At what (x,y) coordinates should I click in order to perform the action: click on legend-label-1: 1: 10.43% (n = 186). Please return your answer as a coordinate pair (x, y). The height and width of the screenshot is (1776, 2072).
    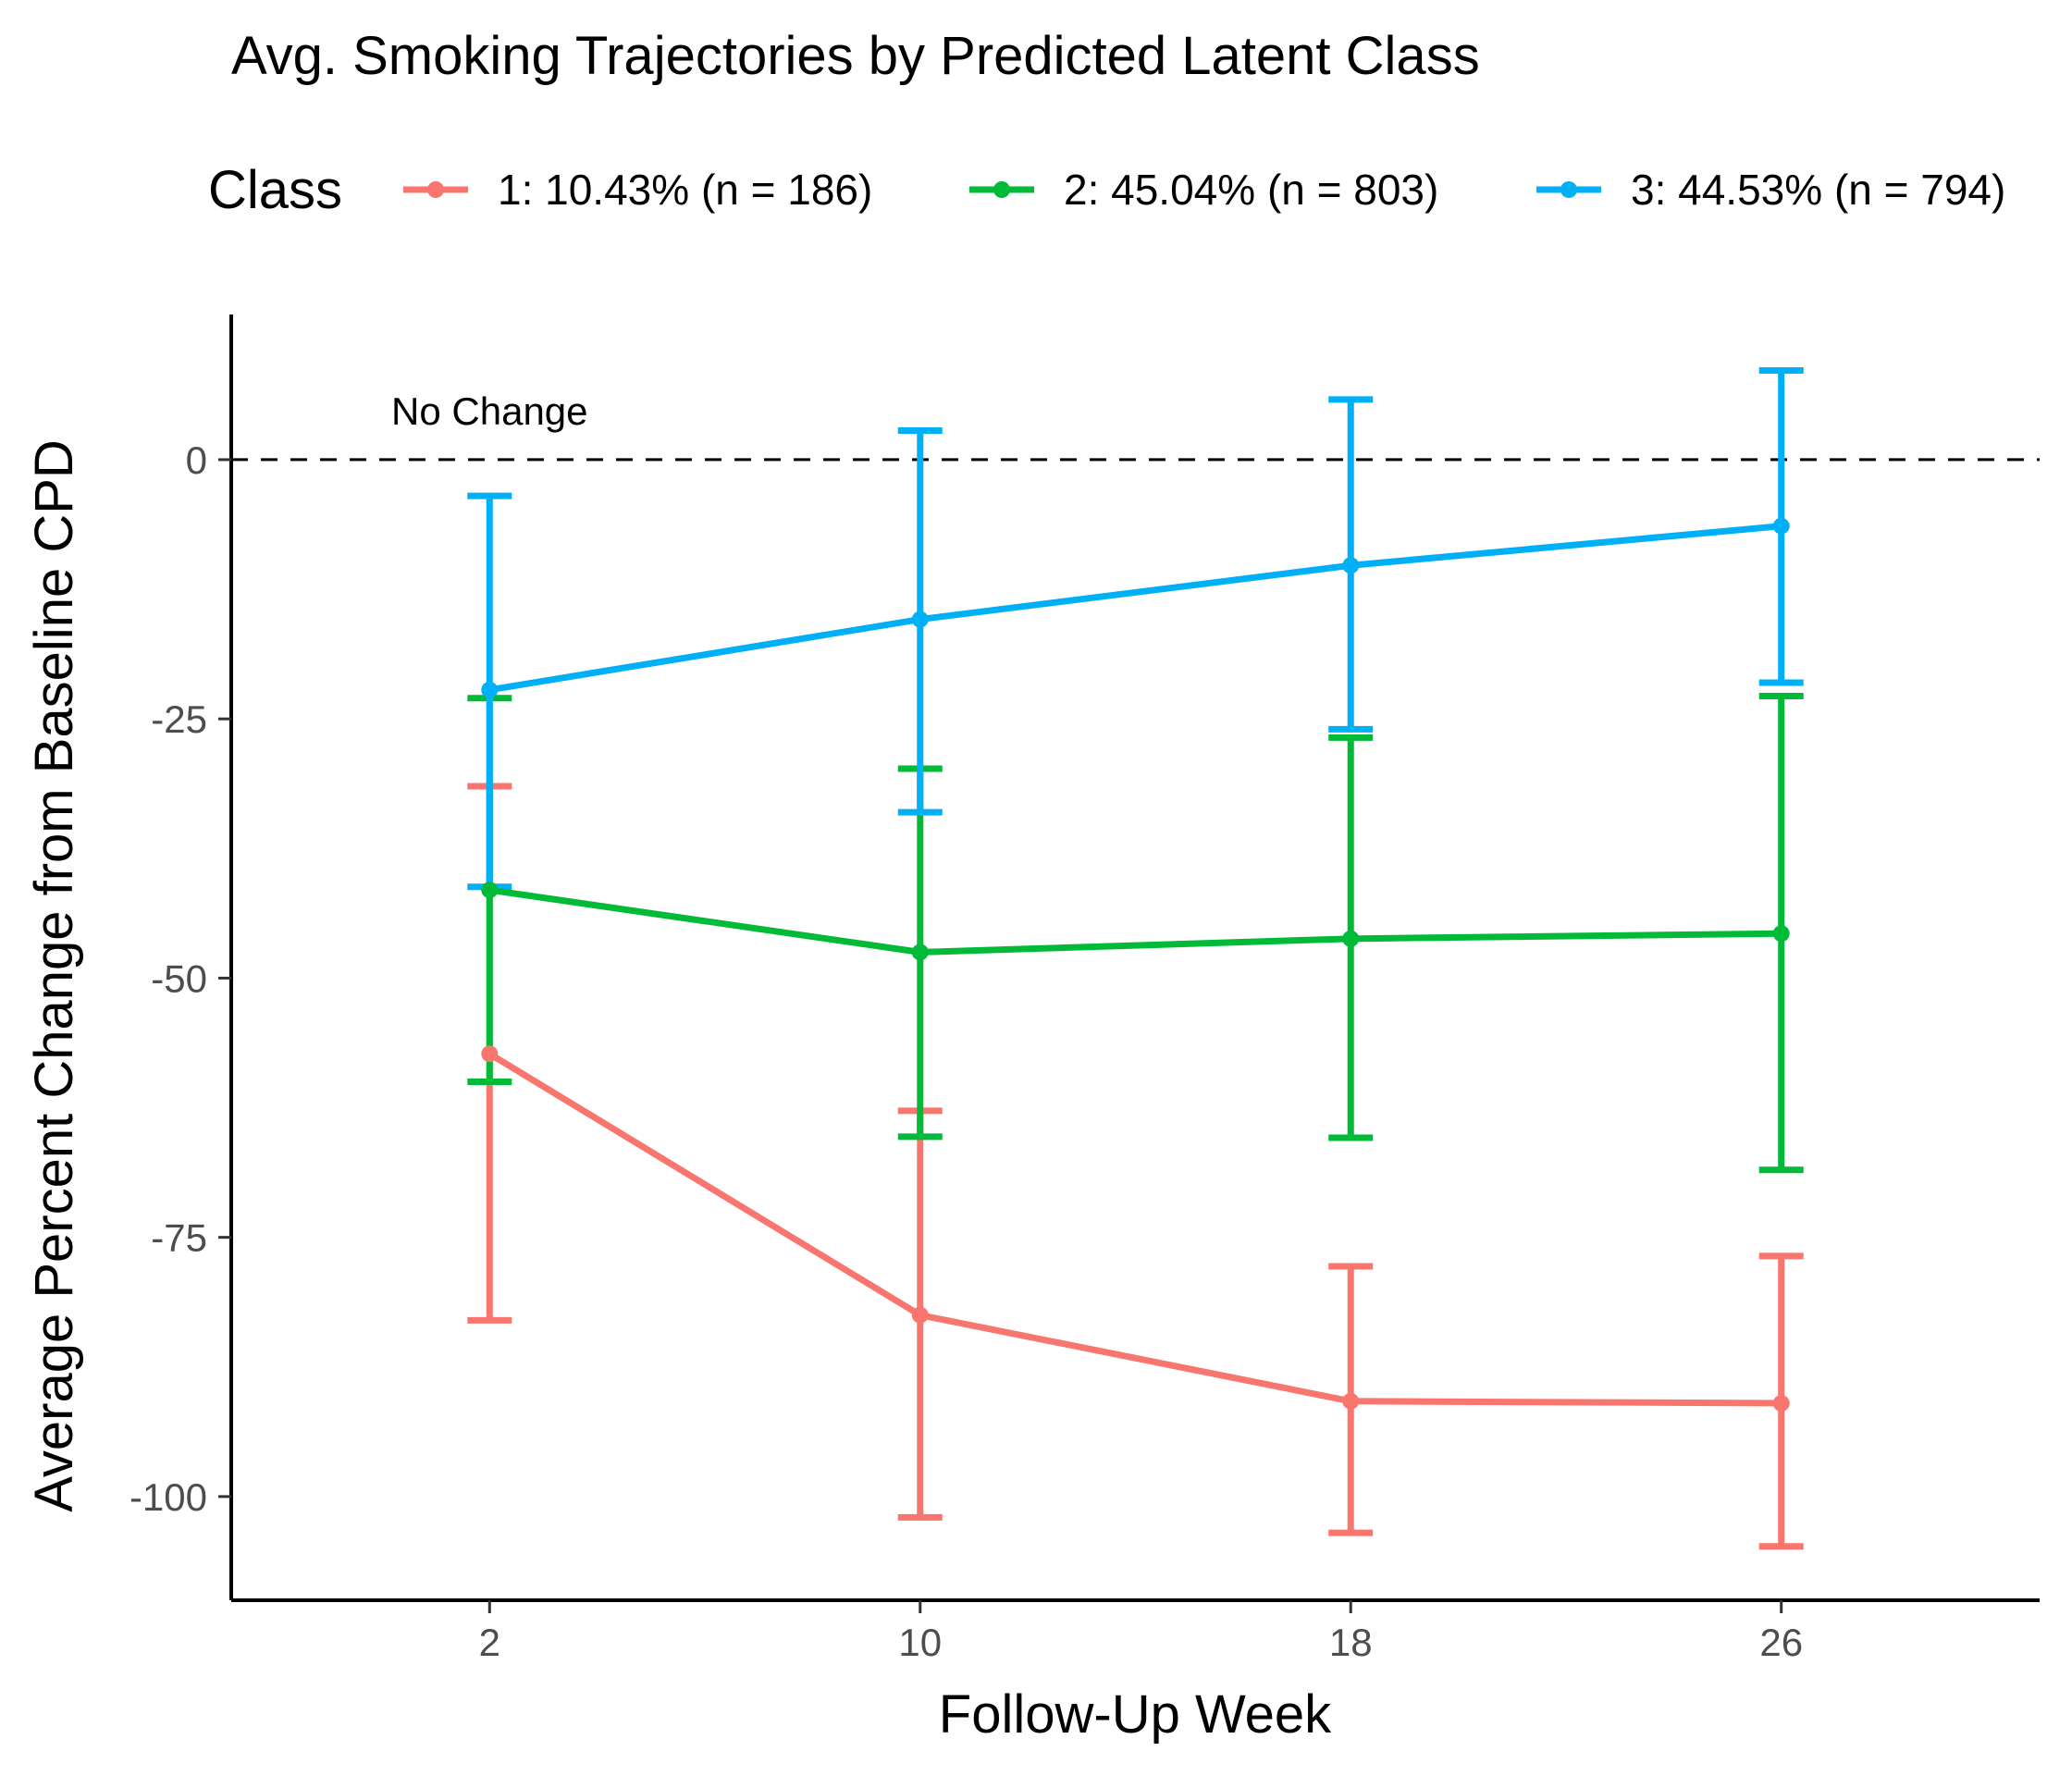
    Looking at the image, I should click on (685, 190).